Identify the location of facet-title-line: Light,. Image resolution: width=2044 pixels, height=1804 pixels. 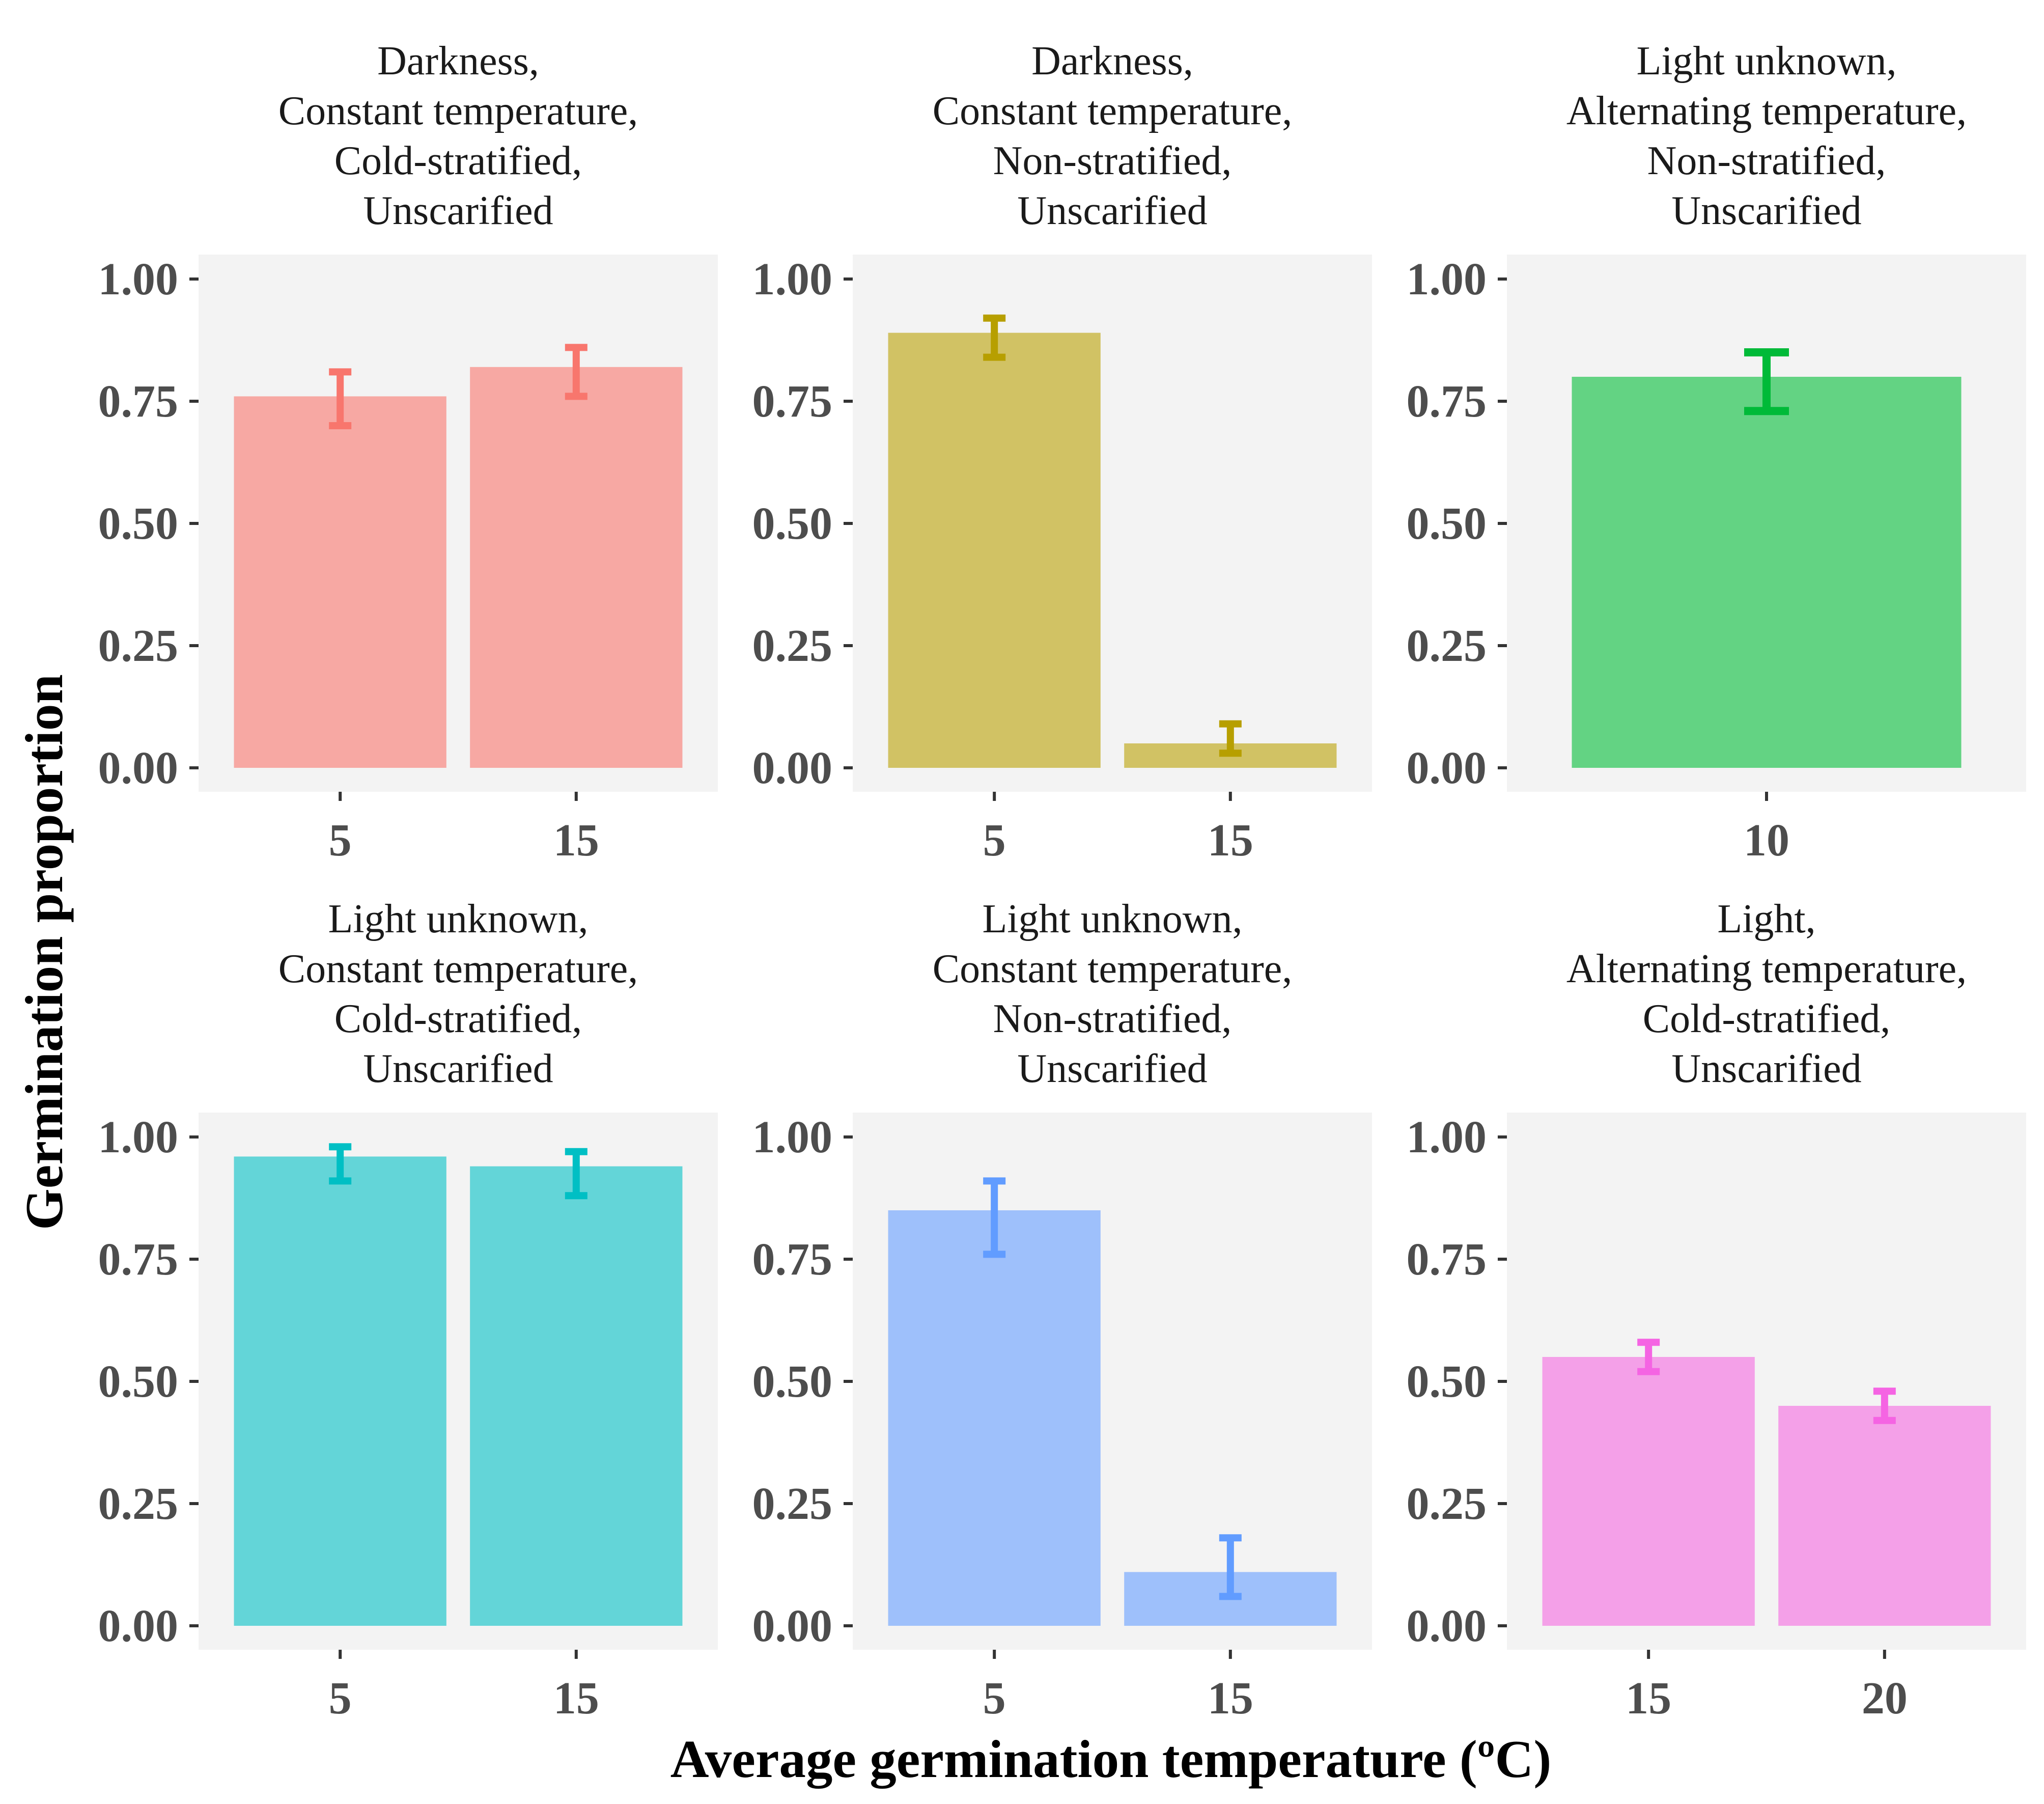
(1766, 919).